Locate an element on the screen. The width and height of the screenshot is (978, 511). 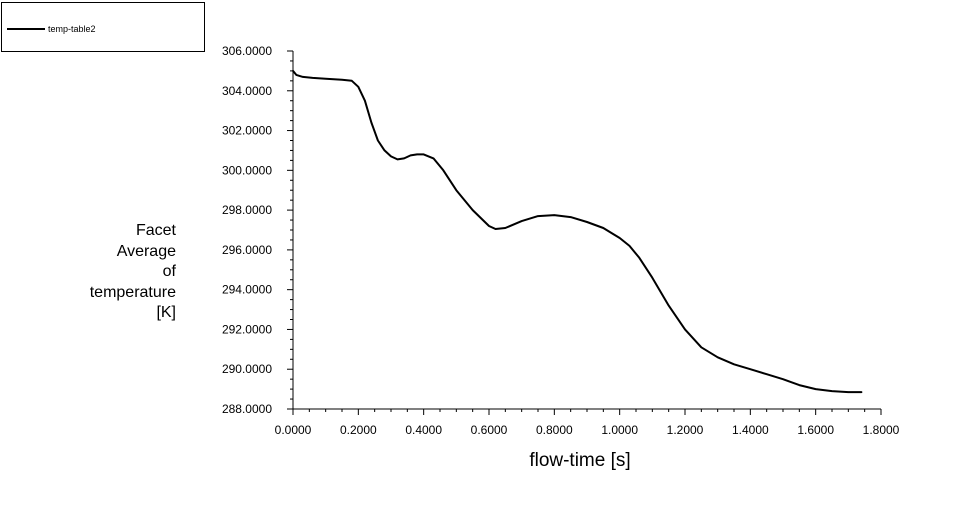
y-axis-label: Facet Average of temperature [K] is located at coordinates (118, 272).